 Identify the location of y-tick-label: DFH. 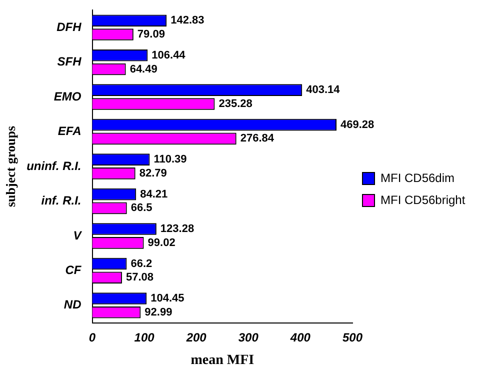
(69, 27).